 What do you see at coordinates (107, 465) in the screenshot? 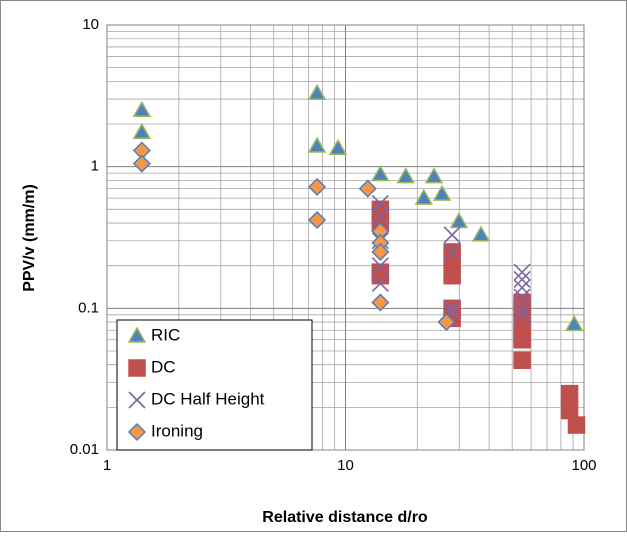
I see `x-tick-label: 1` at bounding box center [107, 465].